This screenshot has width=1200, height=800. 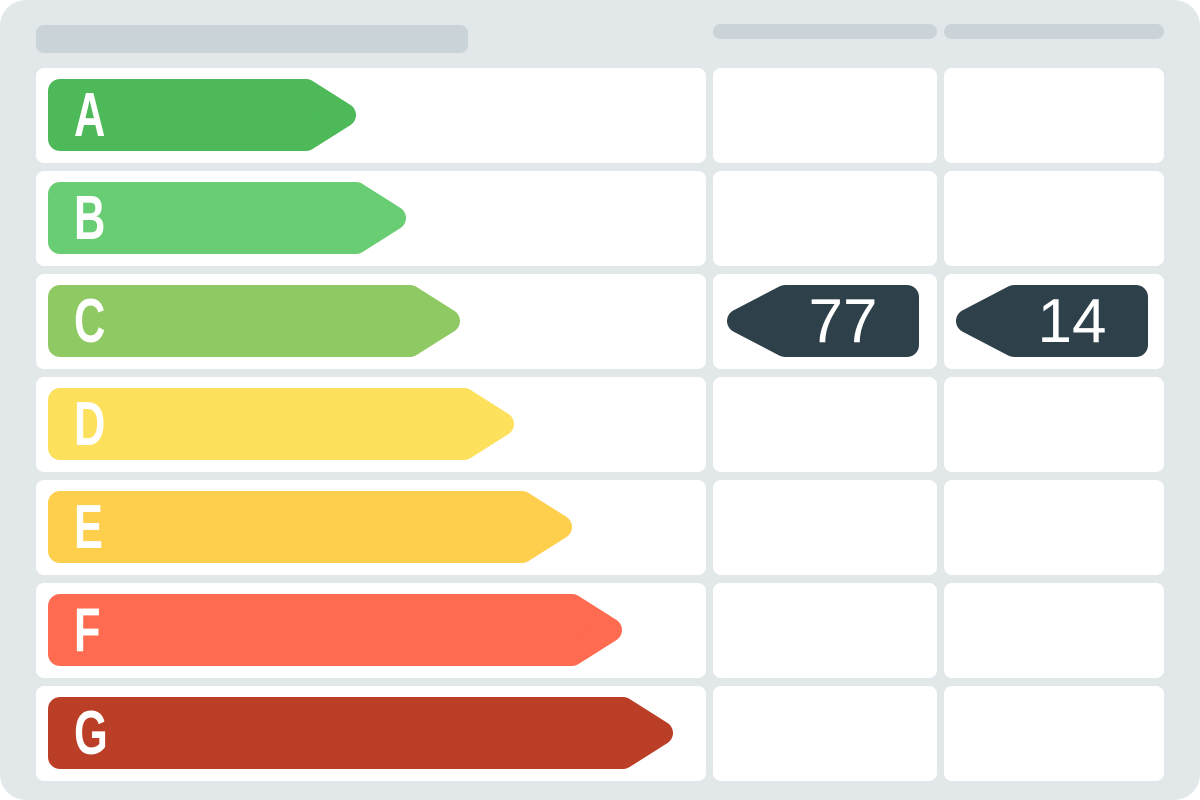 What do you see at coordinates (825, 115) in the screenshot?
I see `value-cell-A-col1` at bounding box center [825, 115].